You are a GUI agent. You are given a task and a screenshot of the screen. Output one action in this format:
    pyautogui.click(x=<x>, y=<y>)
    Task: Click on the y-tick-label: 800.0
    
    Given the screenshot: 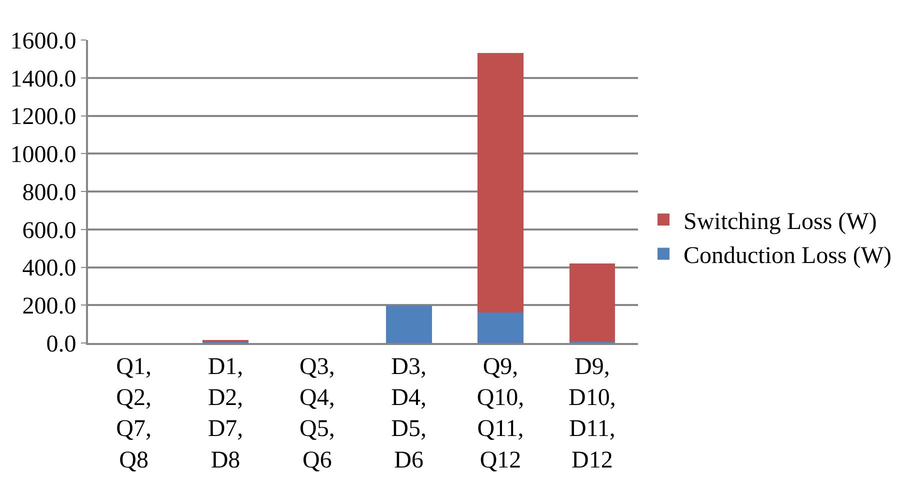 What is the action you would take?
    pyautogui.click(x=49, y=193)
    